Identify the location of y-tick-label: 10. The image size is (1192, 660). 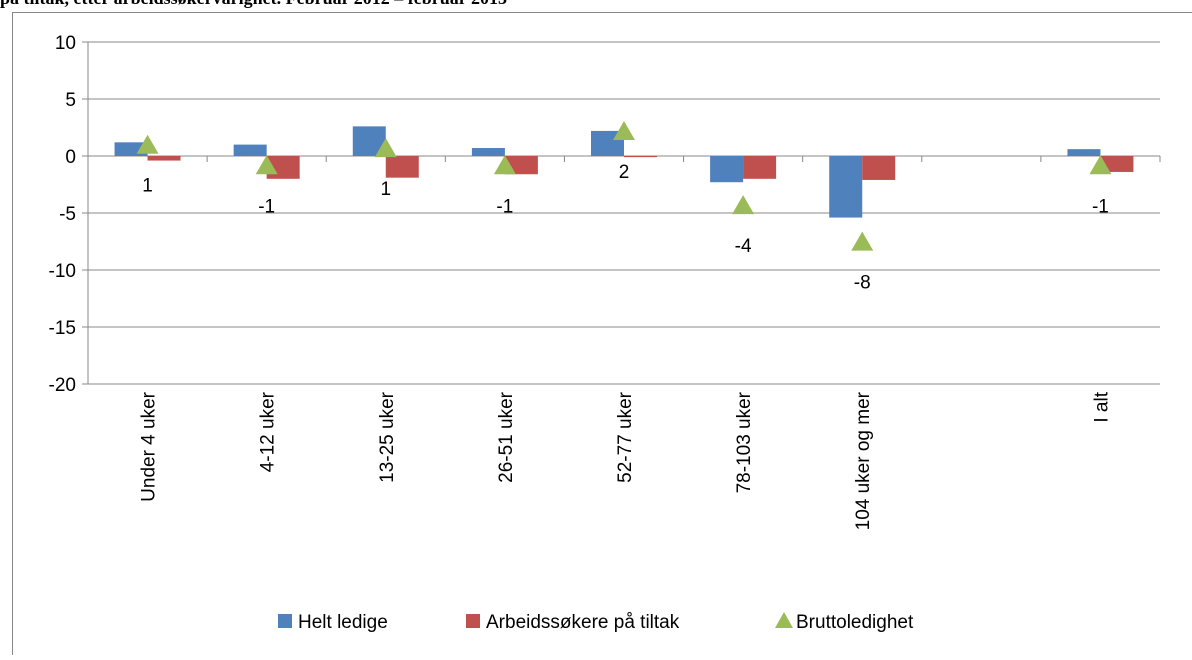
(65, 43).